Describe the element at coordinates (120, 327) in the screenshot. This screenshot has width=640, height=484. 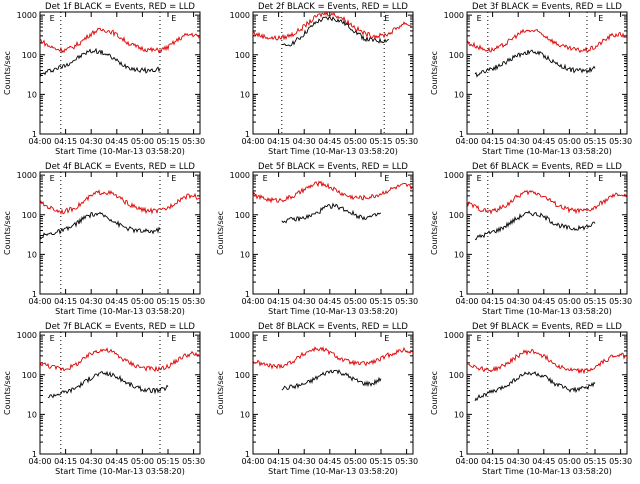
I see `chart-title: Det 7f BLACK = Events, RED = LLD` at that location.